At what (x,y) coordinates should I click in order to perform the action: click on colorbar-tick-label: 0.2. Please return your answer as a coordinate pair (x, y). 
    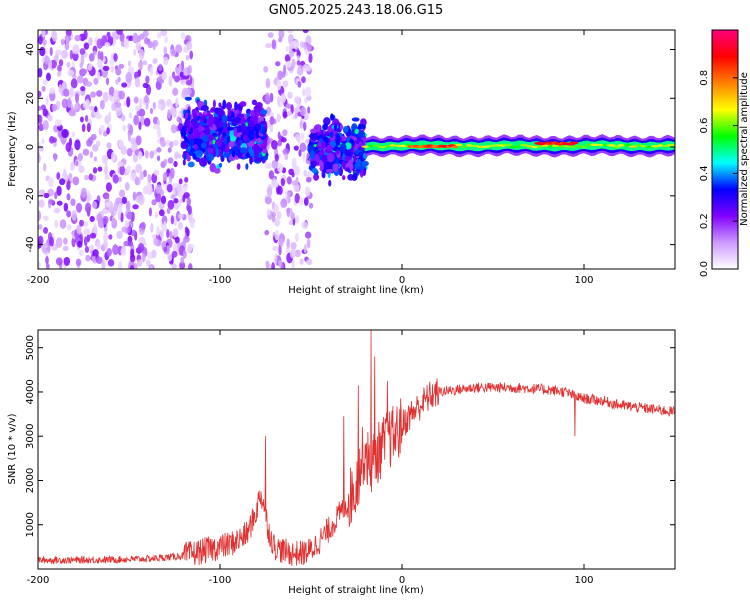
    Looking at the image, I should click on (704, 221).